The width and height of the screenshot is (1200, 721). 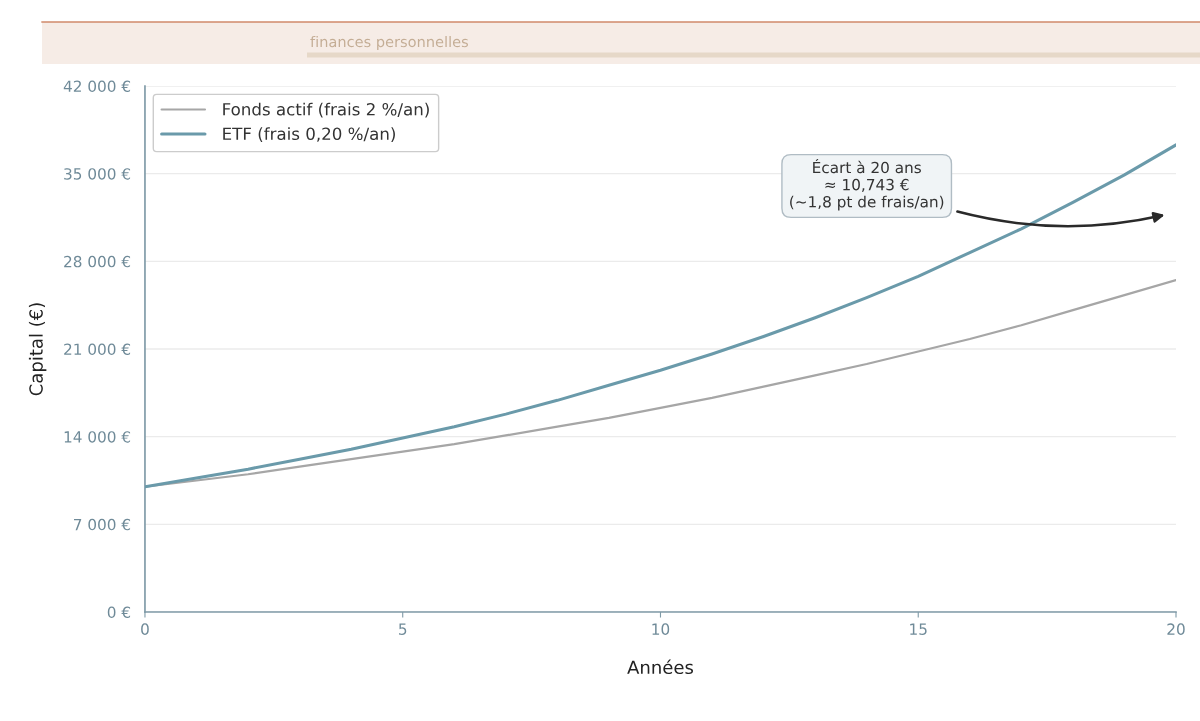 I want to click on x-tick-label: 0, so click(x=145, y=629).